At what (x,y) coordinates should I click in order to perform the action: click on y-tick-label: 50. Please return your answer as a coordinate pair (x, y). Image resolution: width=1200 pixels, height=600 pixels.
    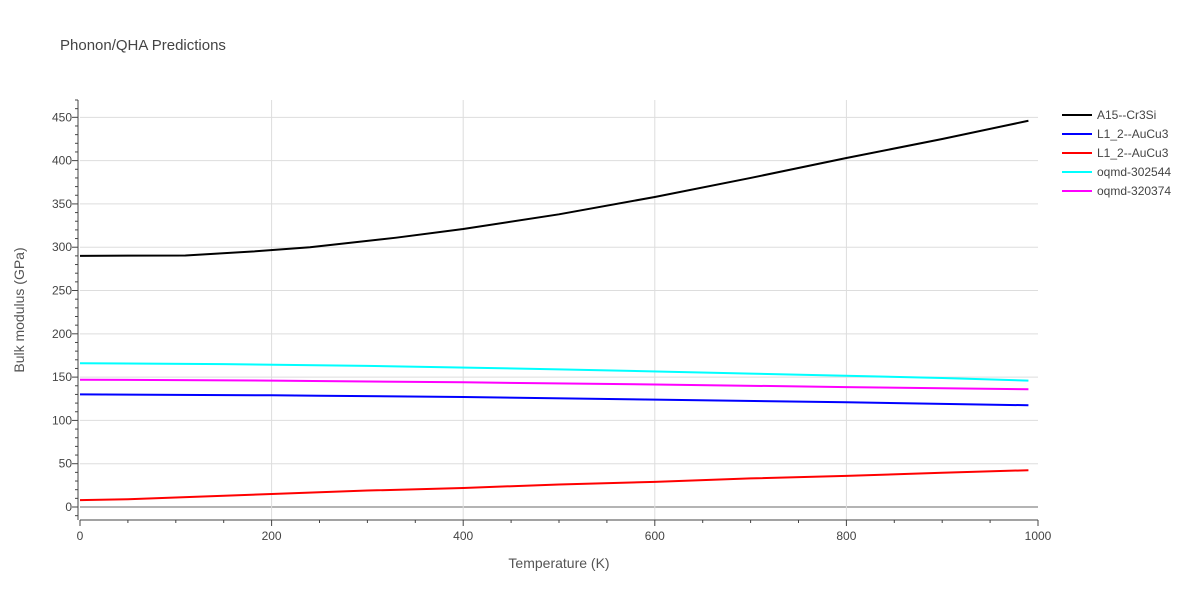
    Looking at the image, I should click on (66, 464).